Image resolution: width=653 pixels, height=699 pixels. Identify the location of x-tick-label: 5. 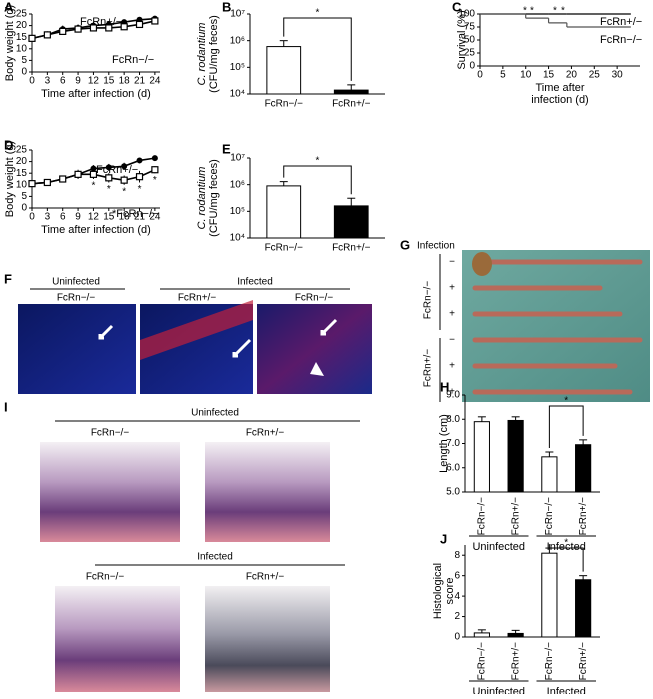
(503, 75).